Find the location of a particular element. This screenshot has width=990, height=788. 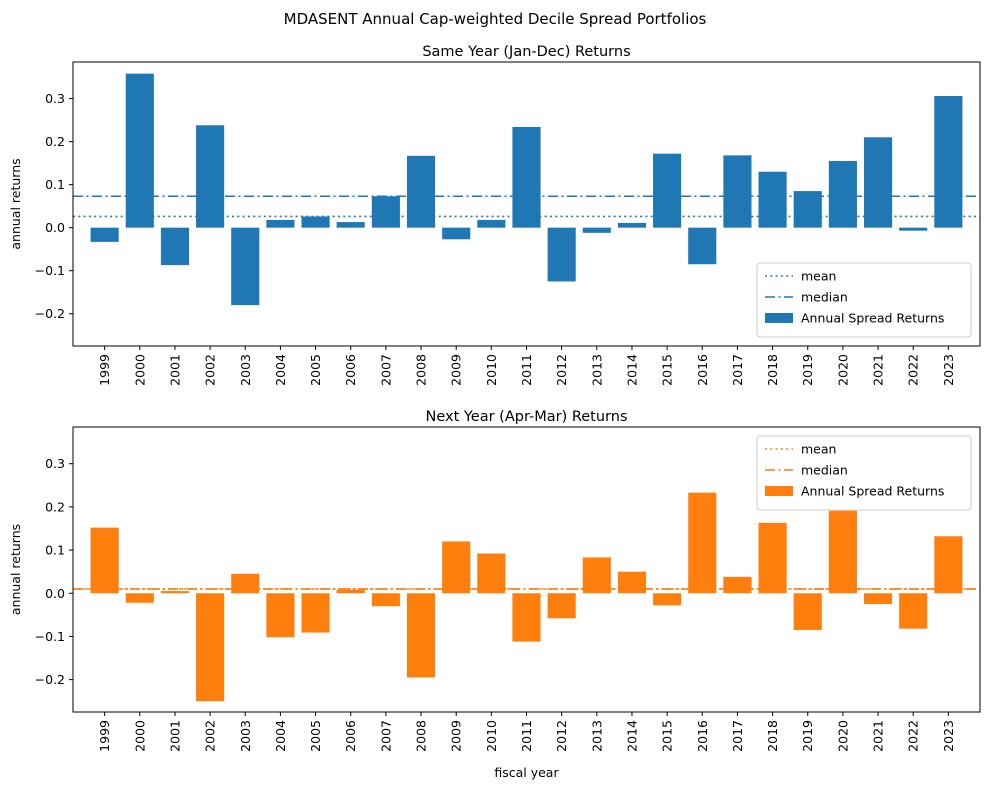

x-tick-label: 2021 is located at coordinates (878, 370).